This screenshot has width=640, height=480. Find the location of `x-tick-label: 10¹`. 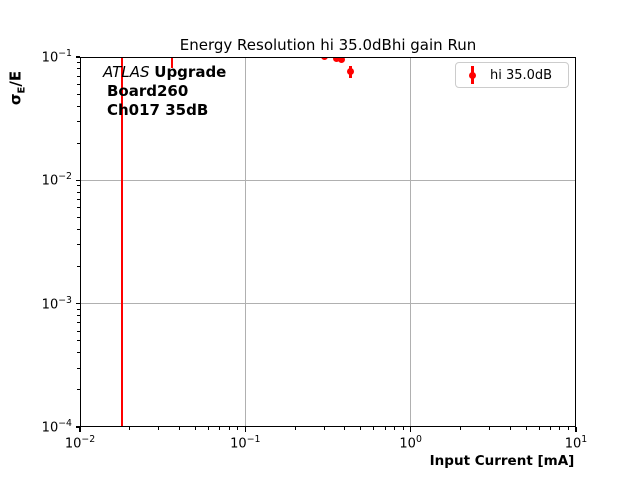

x-tick-label: 10¹ is located at coordinates (576, 443).